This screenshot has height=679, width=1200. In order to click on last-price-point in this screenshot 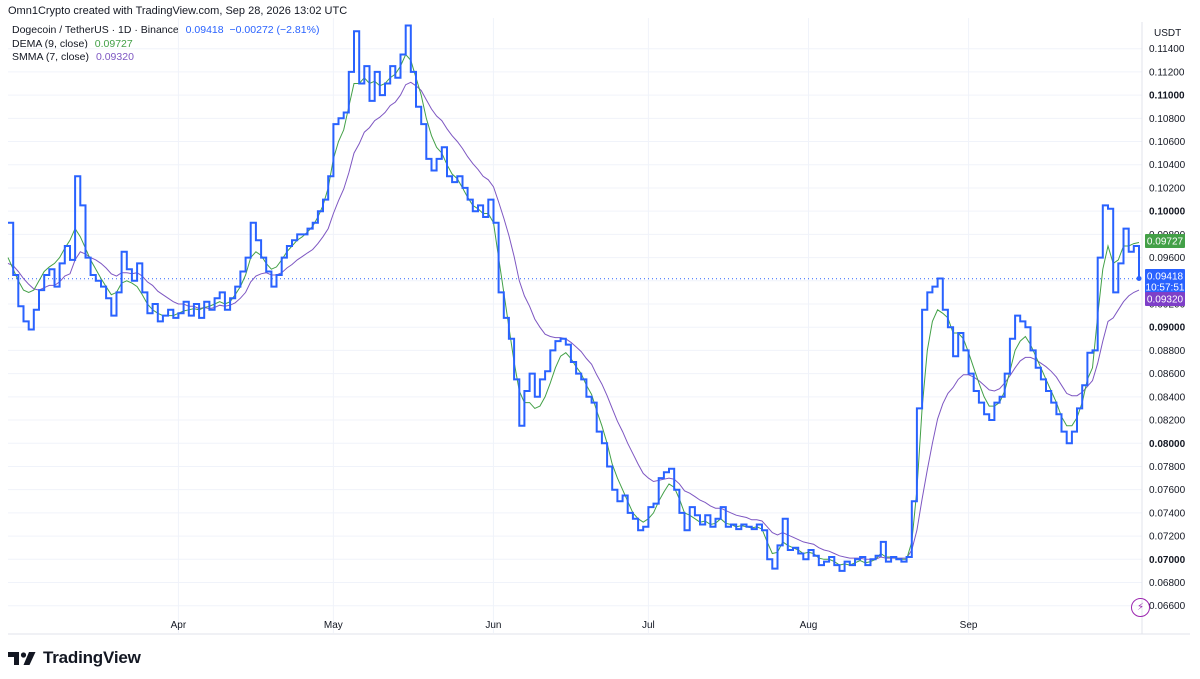, I will do `click(1139, 278)`.